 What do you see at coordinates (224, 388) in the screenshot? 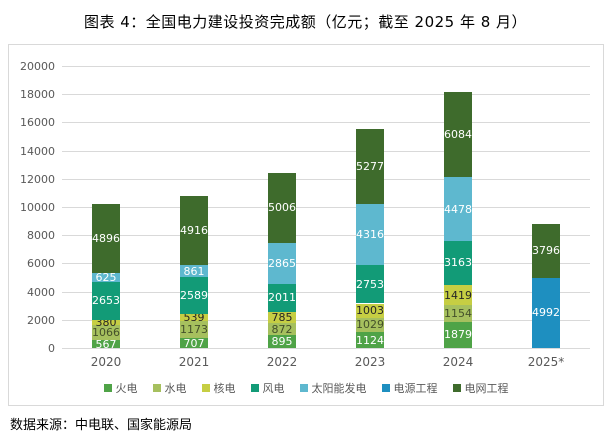
I see `legend-label: 核电` at bounding box center [224, 388].